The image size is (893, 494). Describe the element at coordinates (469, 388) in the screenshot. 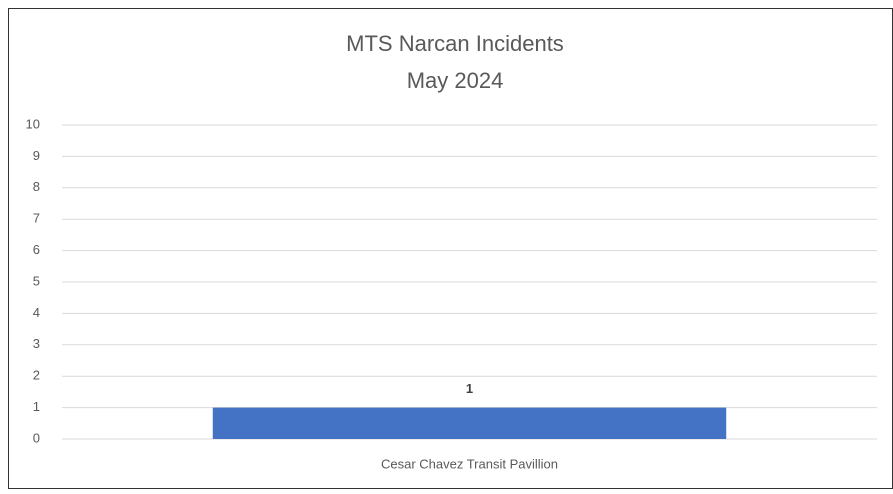

I see `data-label: 1` at that location.